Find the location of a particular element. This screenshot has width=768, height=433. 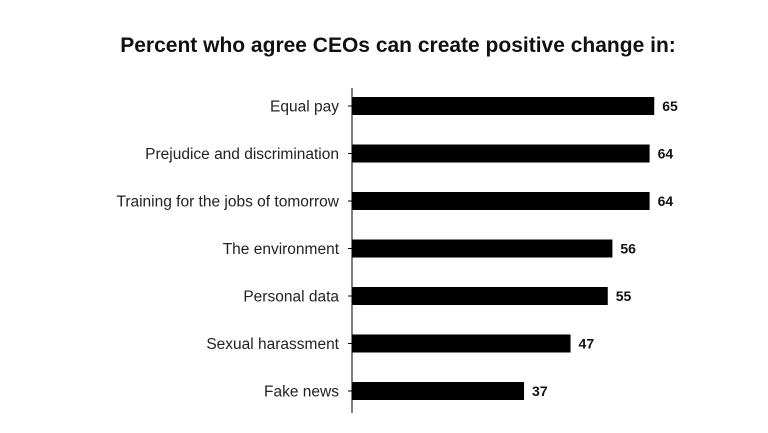

value-label: 56 is located at coordinates (628, 249).